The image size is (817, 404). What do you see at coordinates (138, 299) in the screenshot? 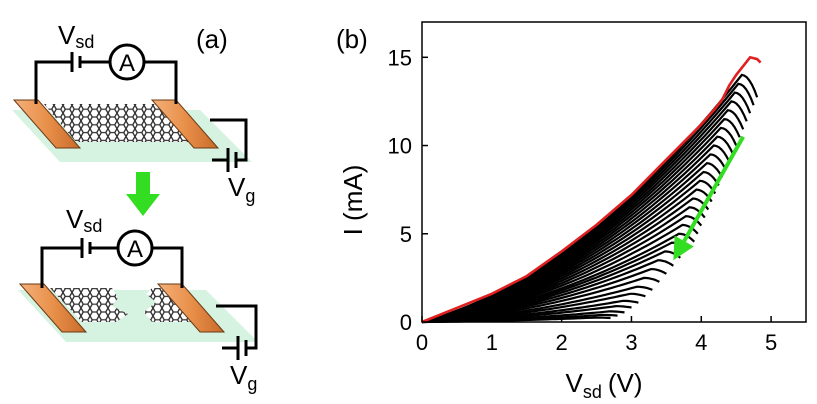
I see `bottom-device: A Vsd Vg` at bounding box center [138, 299].